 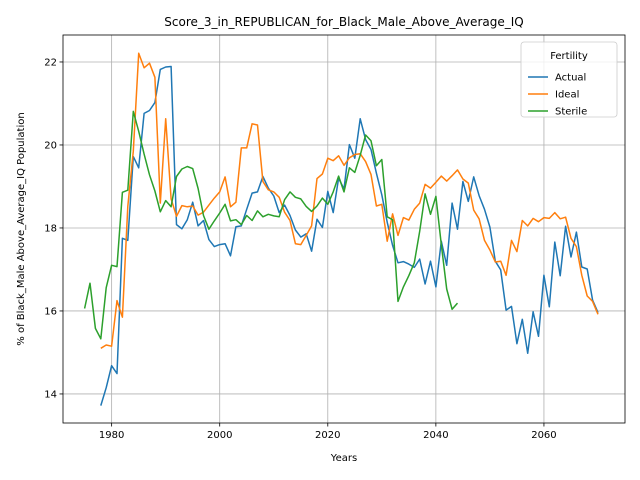 I want to click on y-axis: 14 16 18 20 22, so click(x=53, y=228).